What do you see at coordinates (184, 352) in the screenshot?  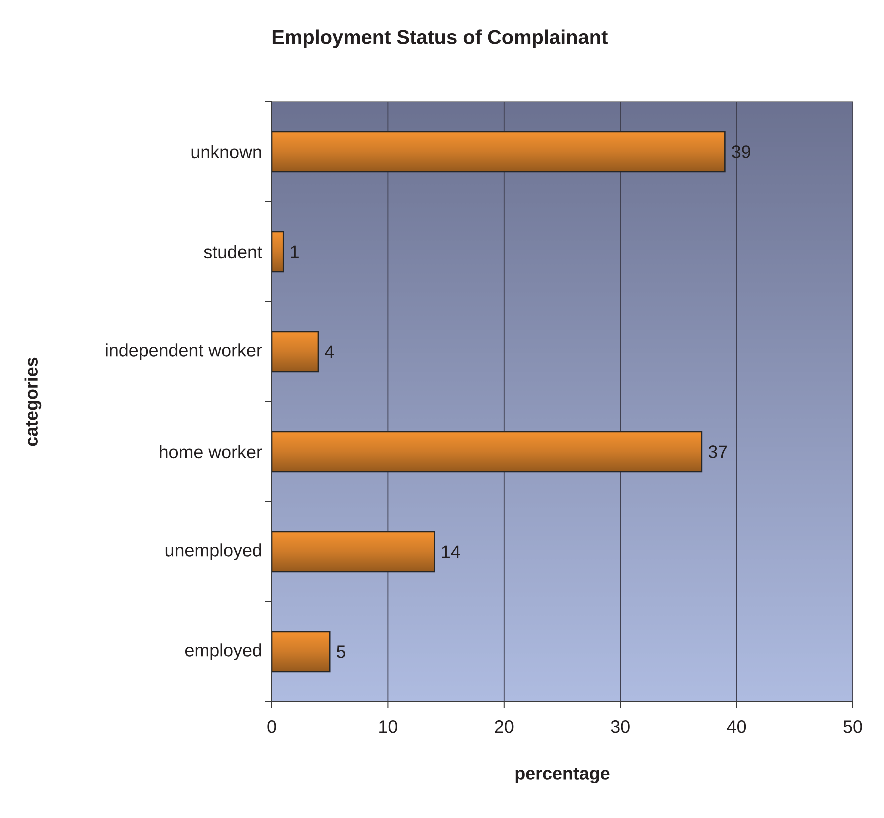 I see `y-tick-label: independent worker` at bounding box center [184, 352].